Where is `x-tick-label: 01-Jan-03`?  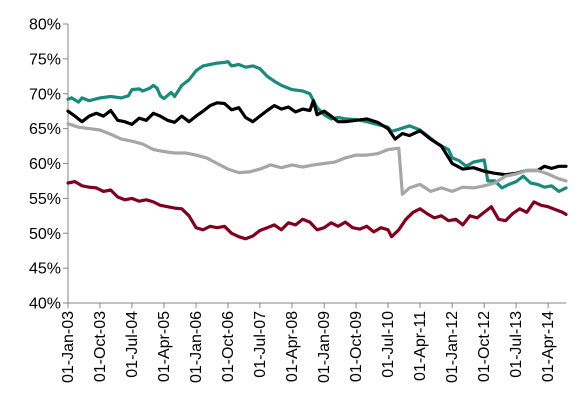
x-tick-label: 01-Jan-03 is located at coordinates (68, 347).